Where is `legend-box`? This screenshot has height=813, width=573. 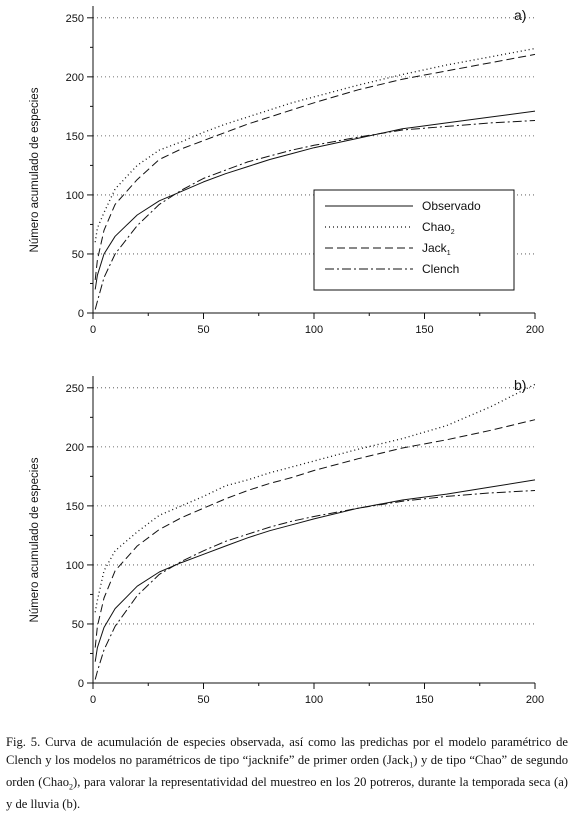 legend-box is located at coordinates (414, 240).